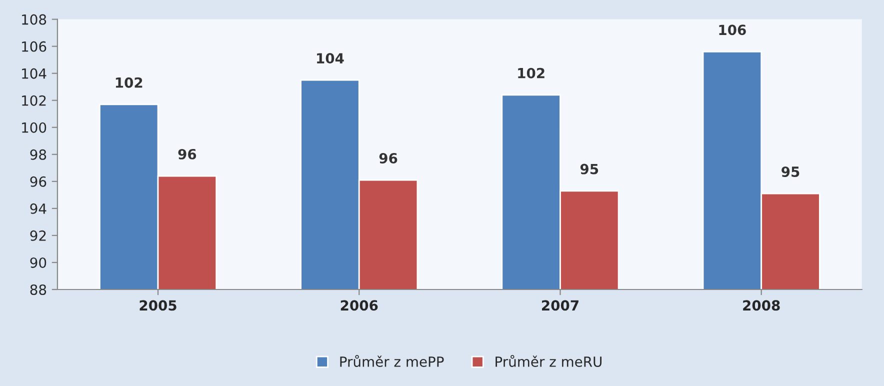 This screenshot has height=386, width=884. Describe the element at coordinates (38, 208) in the screenshot. I see `y-tick-label: 94` at that location.